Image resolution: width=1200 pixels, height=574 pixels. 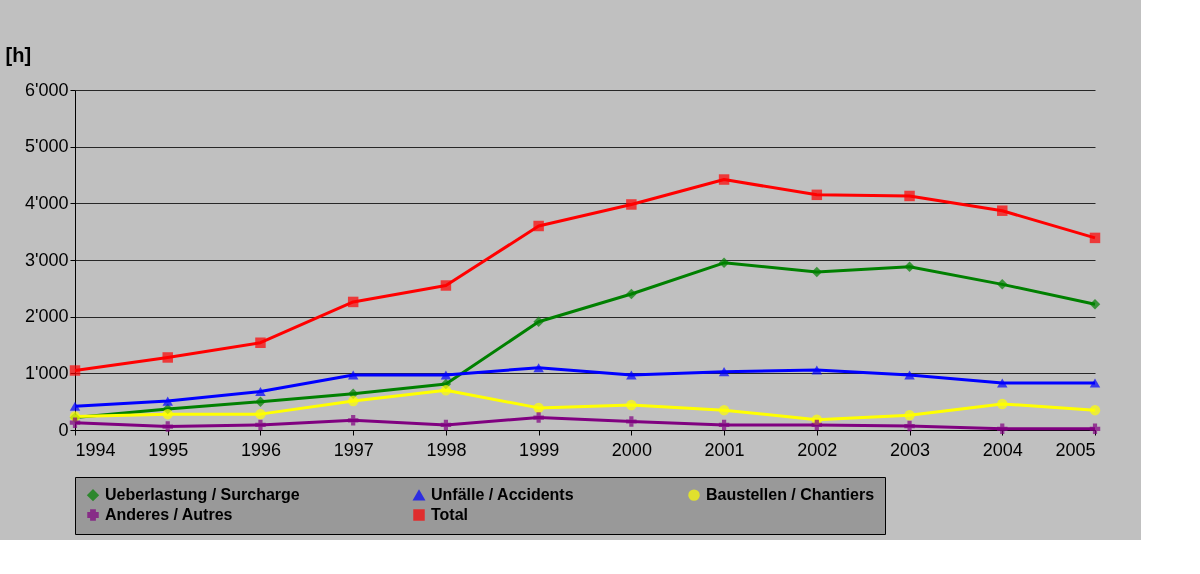 What do you see at coordinates (1002, 449) in the screenshot?
I see `x-tick-label: 2004` at bounding box center [1002, 449].